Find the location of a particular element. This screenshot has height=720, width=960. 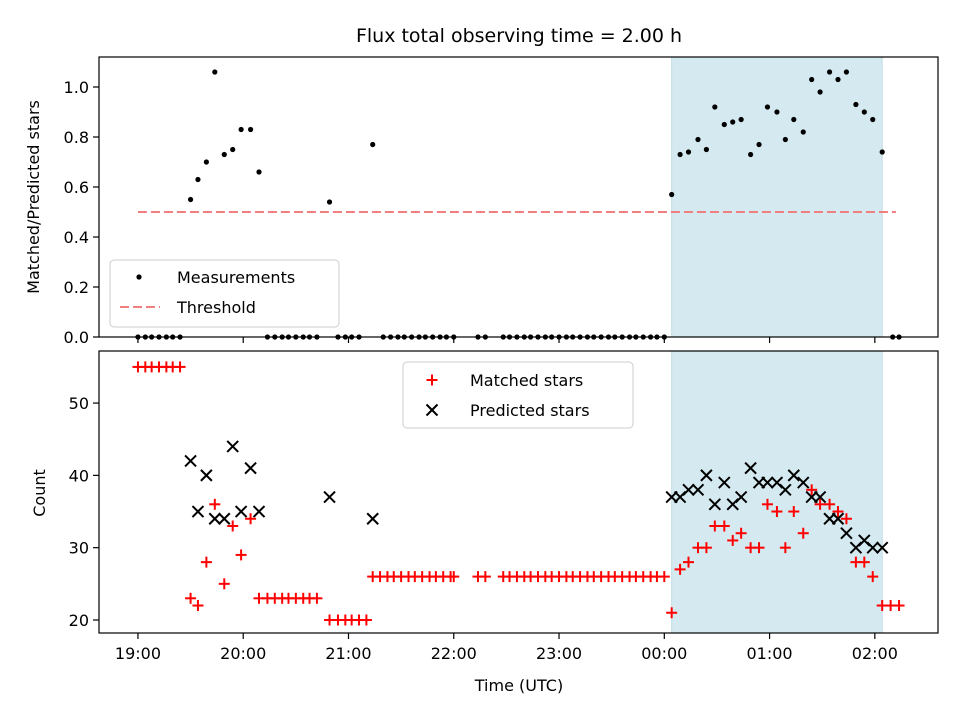

legend-measurements-label: Measurements is located at coordinates (236, 277).